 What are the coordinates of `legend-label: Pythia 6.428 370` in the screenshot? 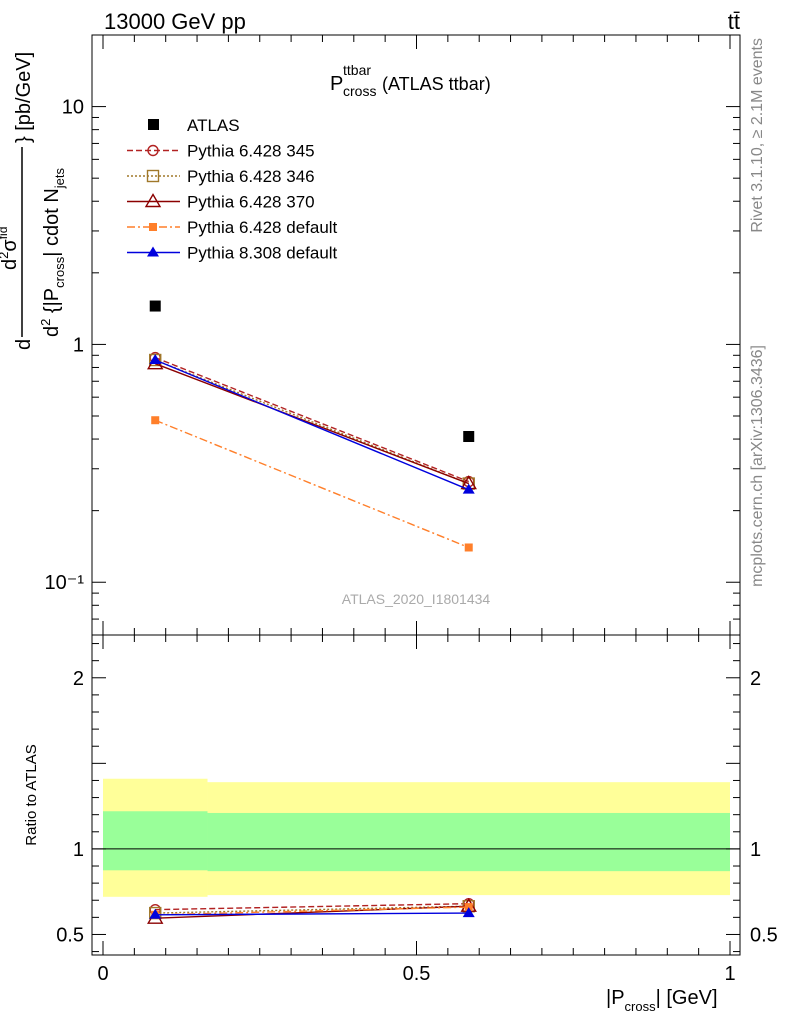 It's located at (251, 202).